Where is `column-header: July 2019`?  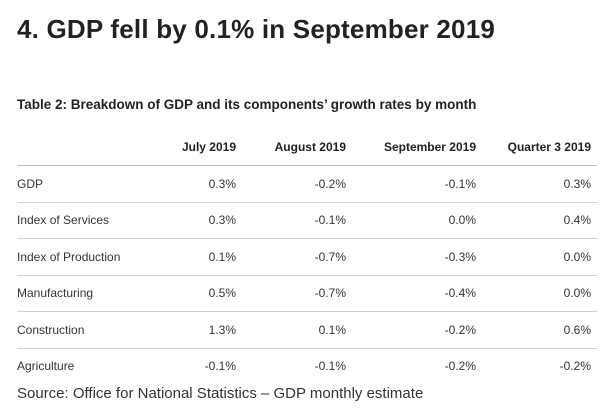
column-header: July 2019 is located at coordinates (204, 147).